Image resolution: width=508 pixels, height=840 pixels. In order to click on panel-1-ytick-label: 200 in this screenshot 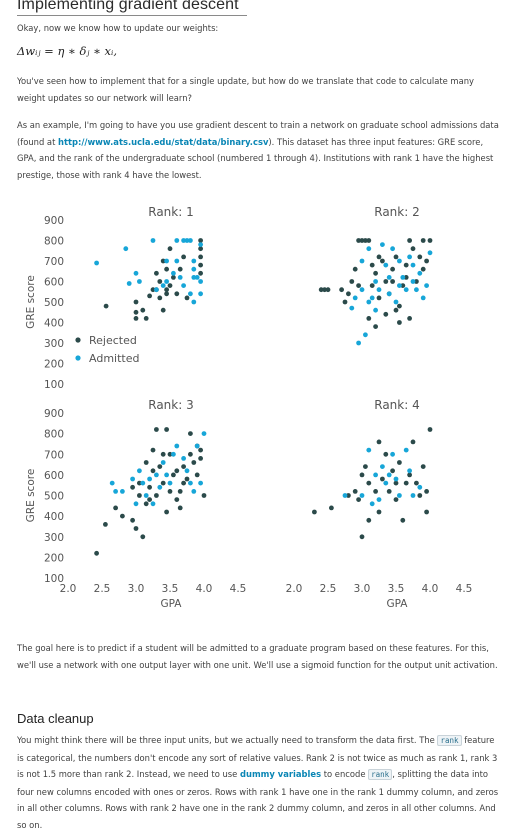, I will do `click(54, 365)`.